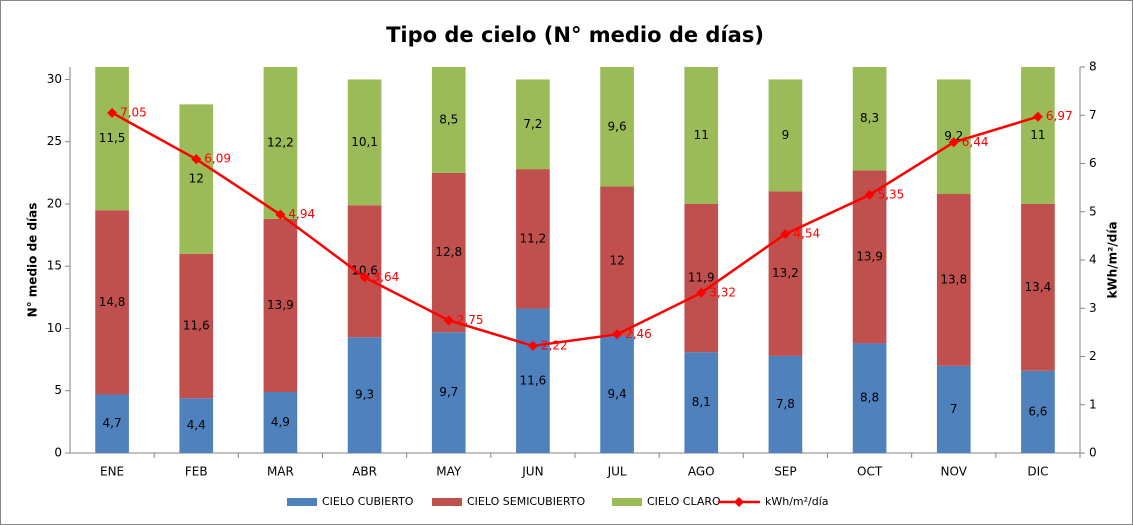 The width and height of the screenshot is (1133, 525). Describe the element at coordinates (532, 472) in the screenshot. I see `x-tick-label: JUN` at that location.